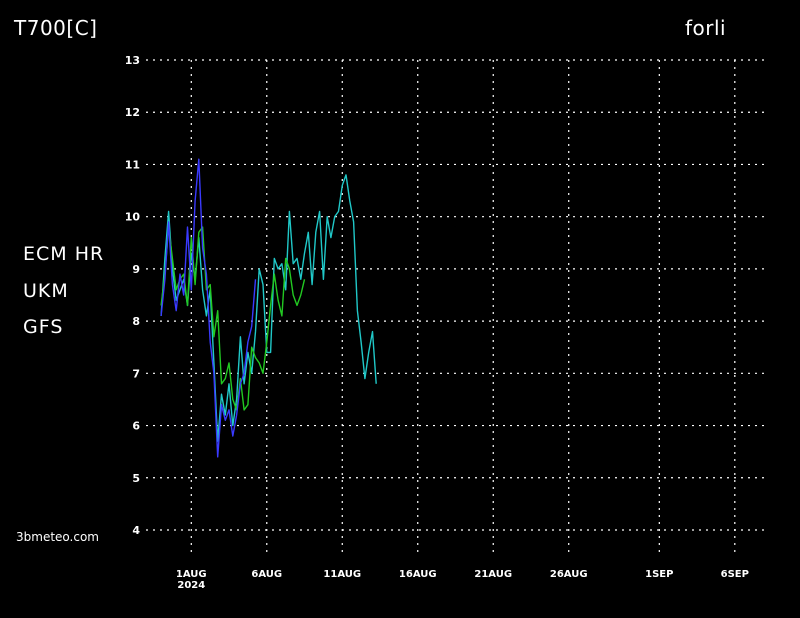 This screenshot has width=800, height=618. Describe the element at coordinates (132, 112) in the screenshot. I see `y-tick-label: 12` at that location.